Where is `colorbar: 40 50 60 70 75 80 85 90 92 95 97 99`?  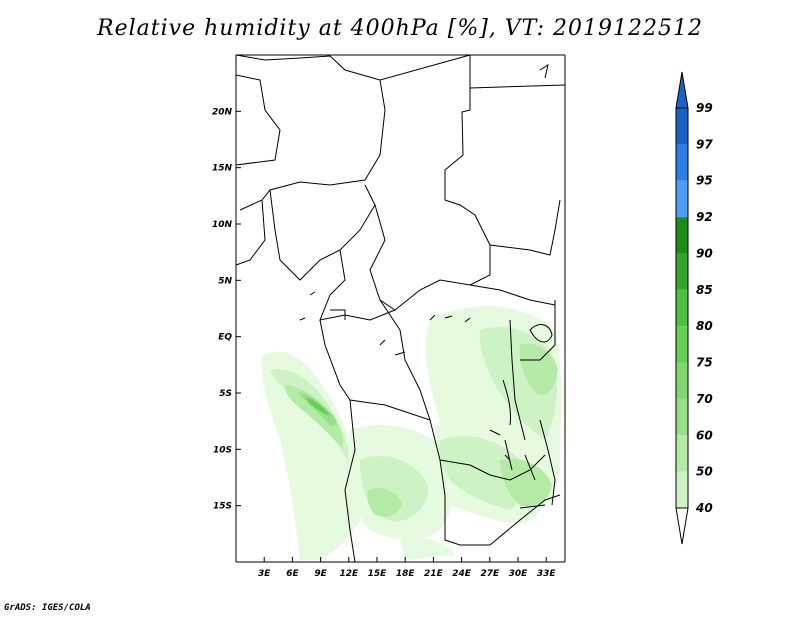
colorbar: 40 50 60 70 75 80 85 90 92 95 97 99 is located at coordinates (694, 308).